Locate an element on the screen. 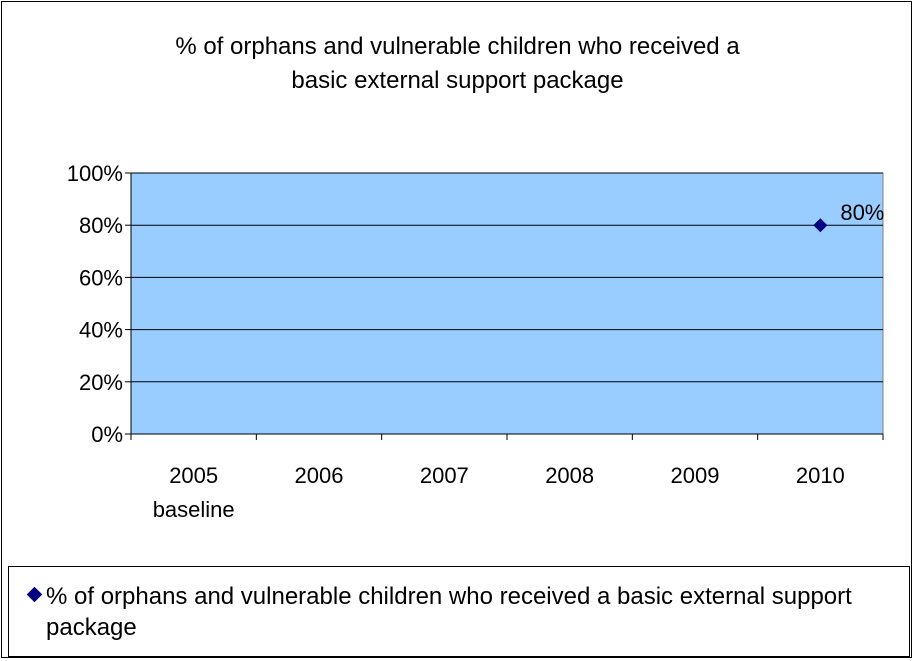  x-tick-label: 2008 is located at coordinates (569, 475).